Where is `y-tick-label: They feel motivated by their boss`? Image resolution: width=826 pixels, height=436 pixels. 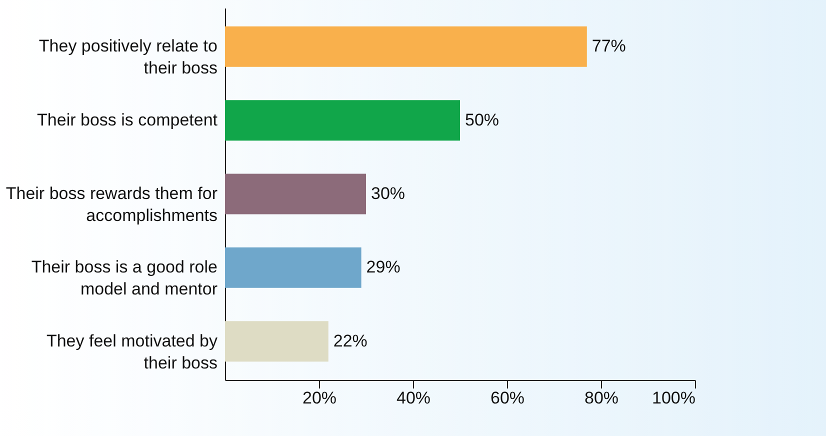 y-tick-label: They feel motivated by their boss is located at coordinates (132, 351).